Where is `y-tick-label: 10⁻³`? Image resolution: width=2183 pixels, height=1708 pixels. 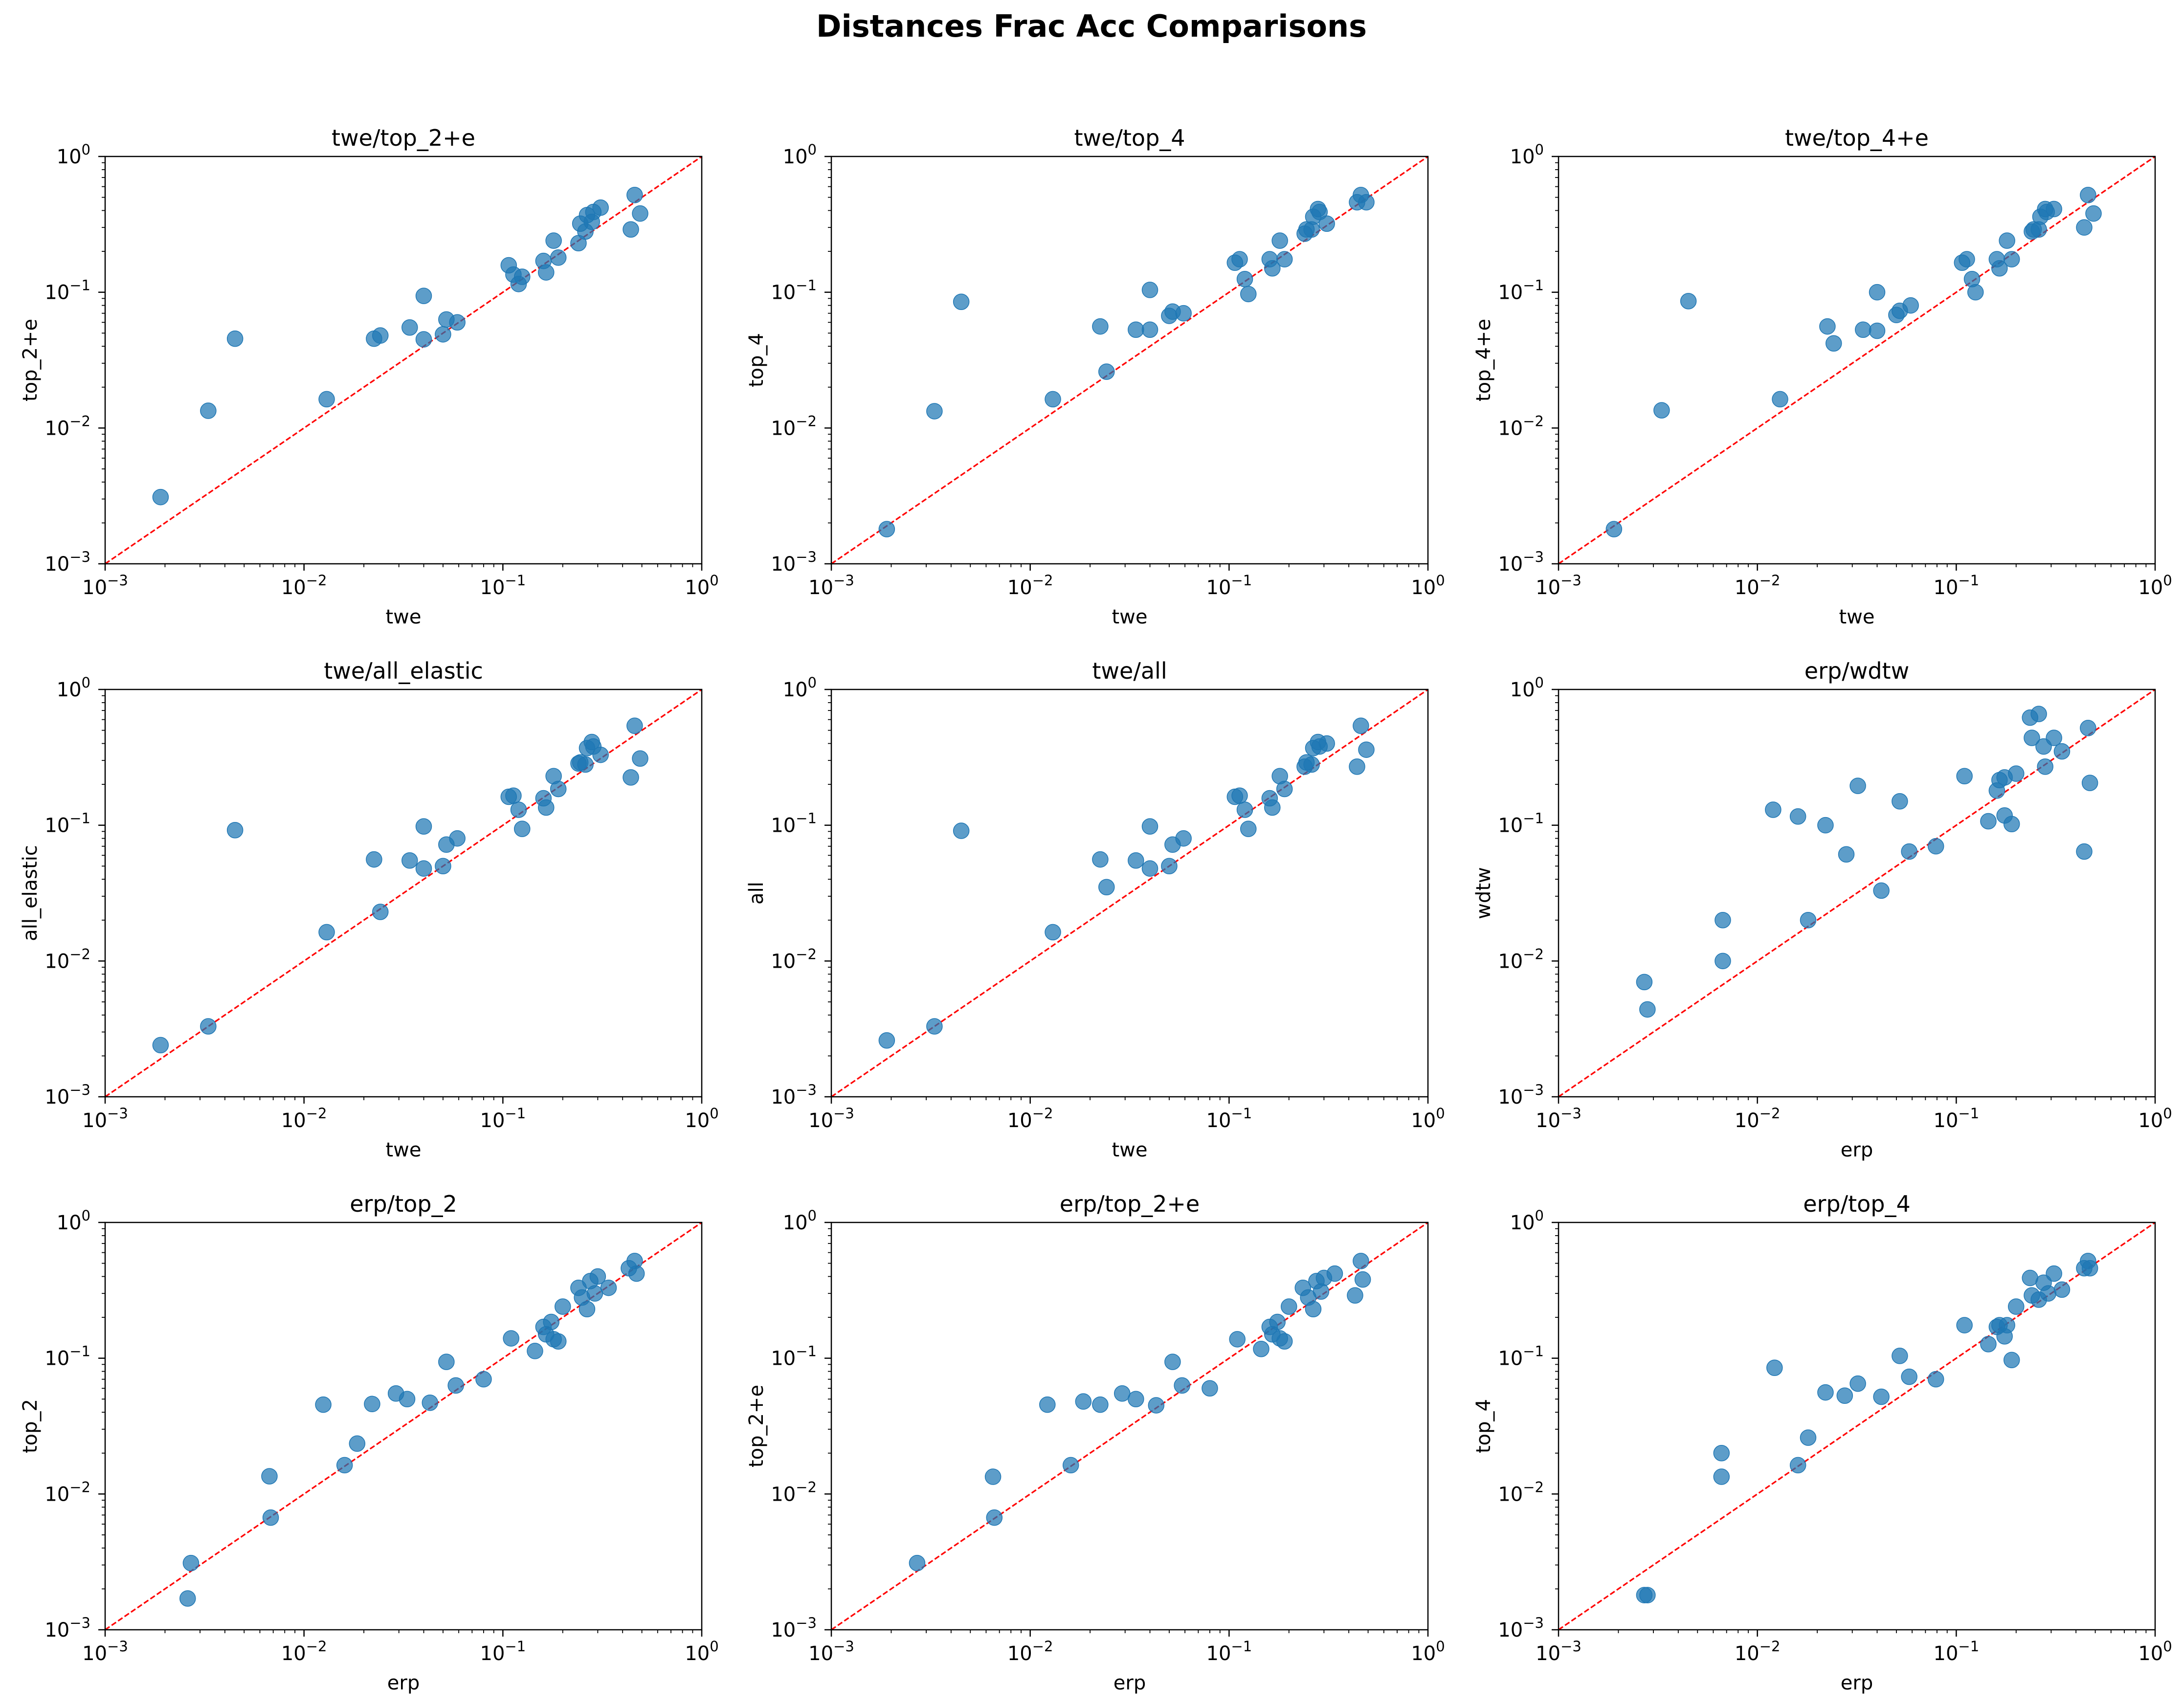
y-tick-label: 10⁻³ is located at coordinates (794, 1628).